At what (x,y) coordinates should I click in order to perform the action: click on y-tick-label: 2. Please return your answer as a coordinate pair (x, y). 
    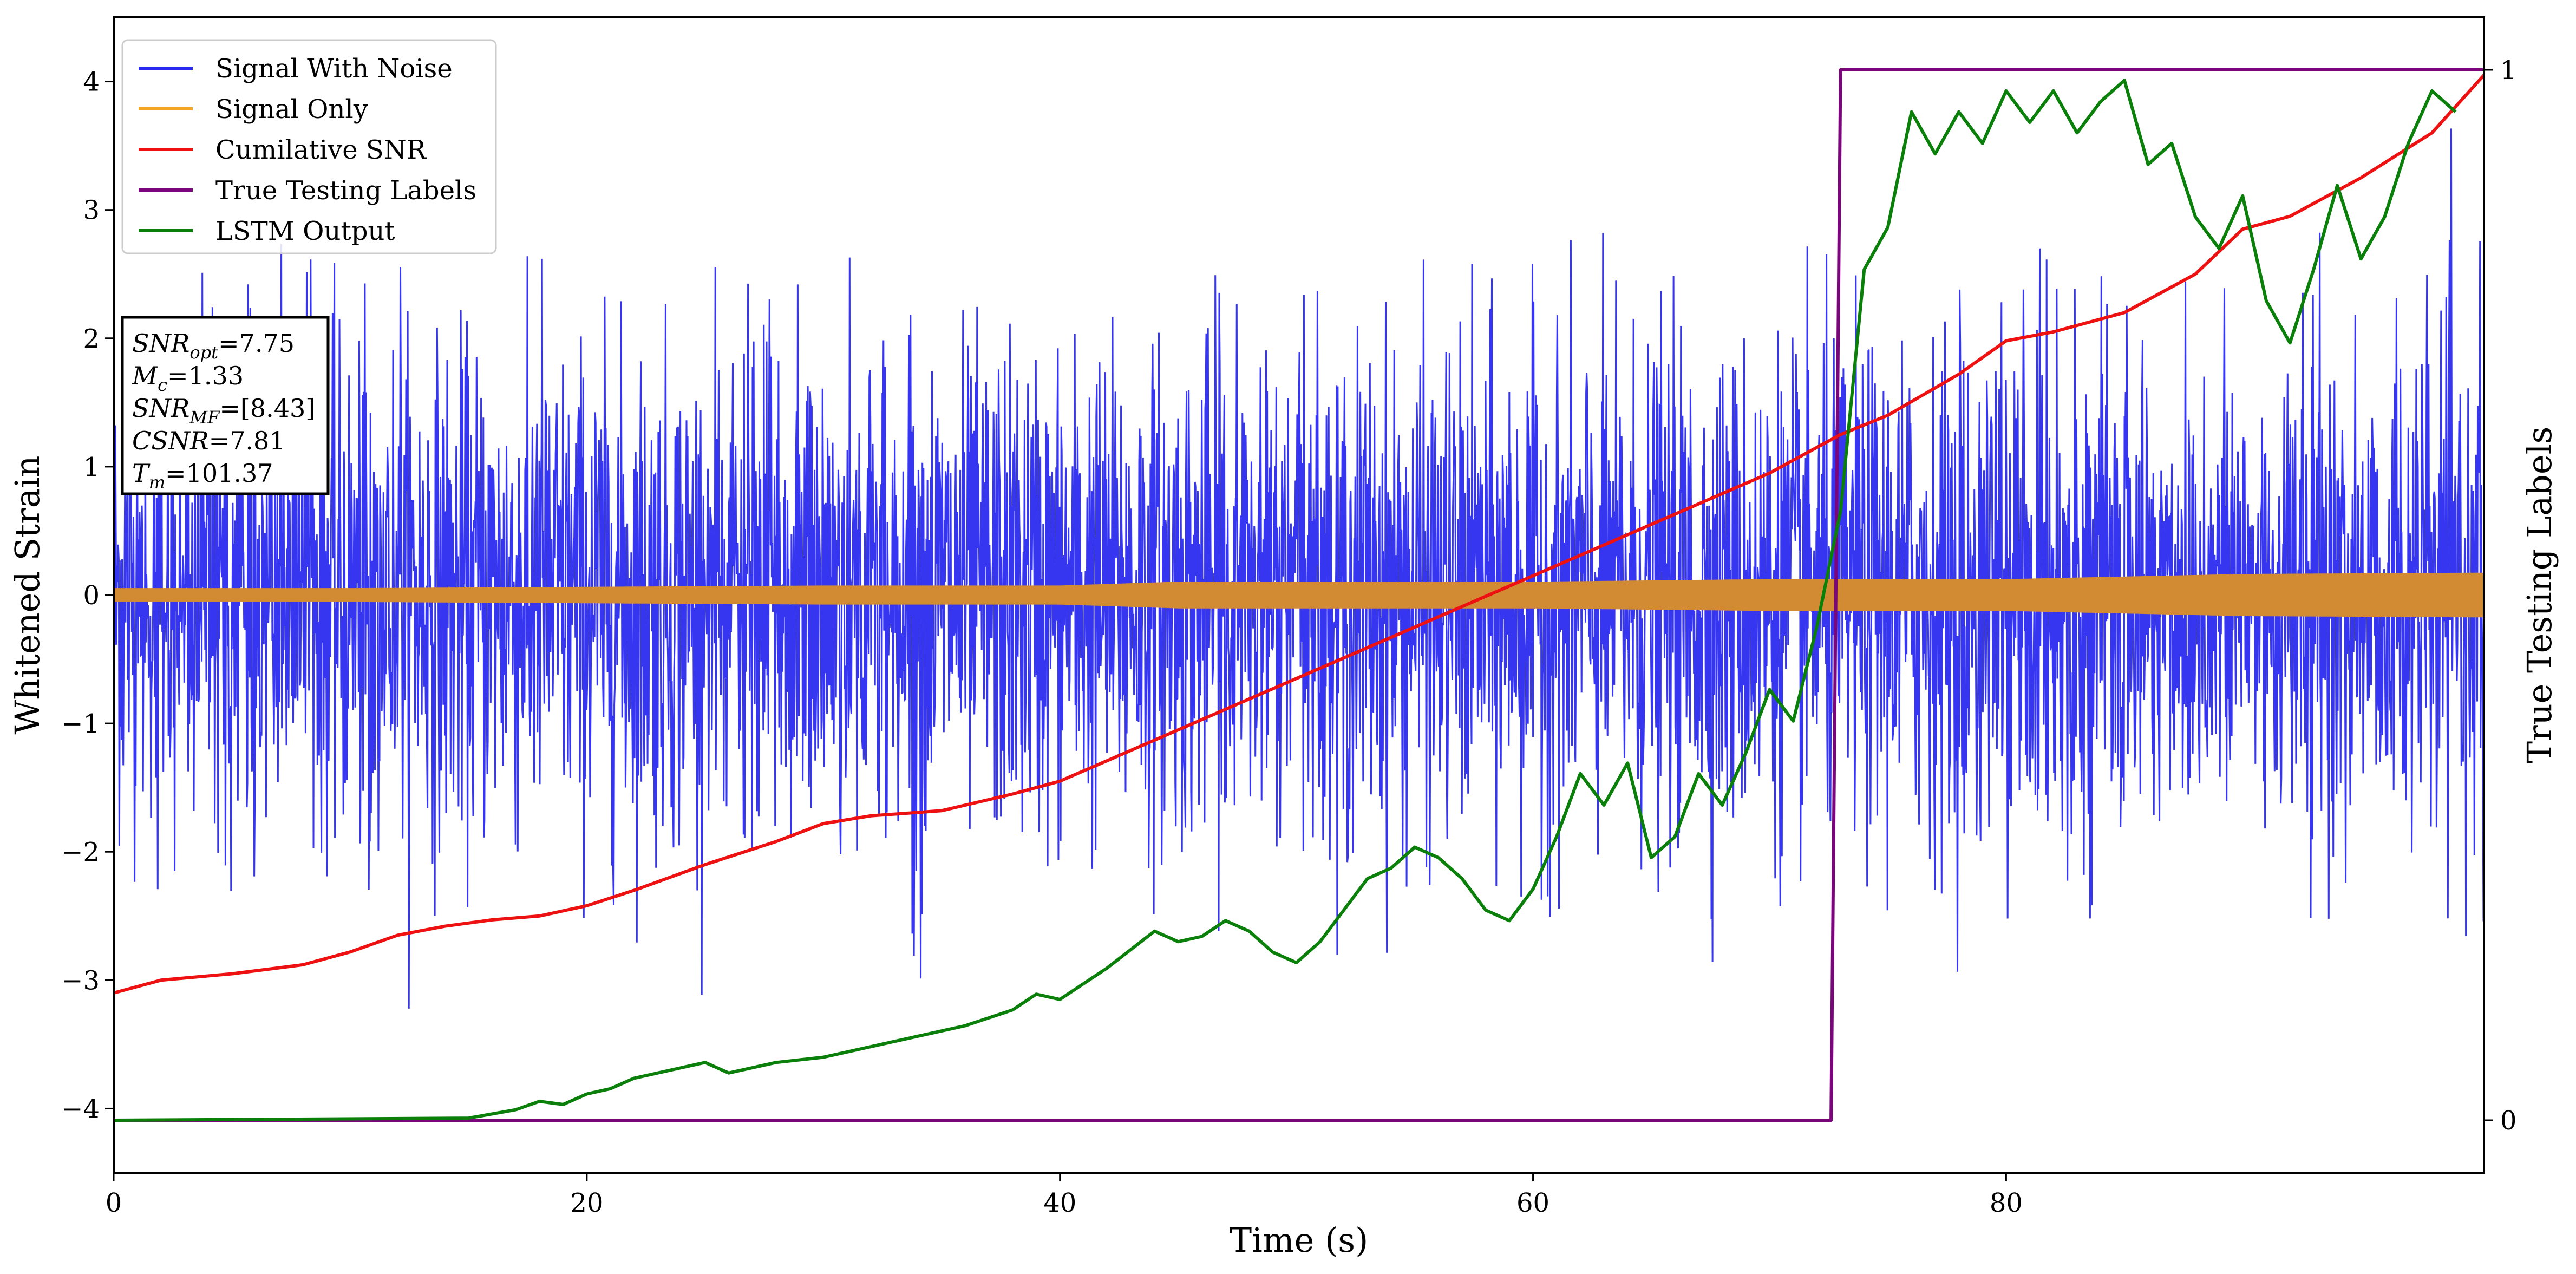
    Looking at the image, I should click on (92, 339).